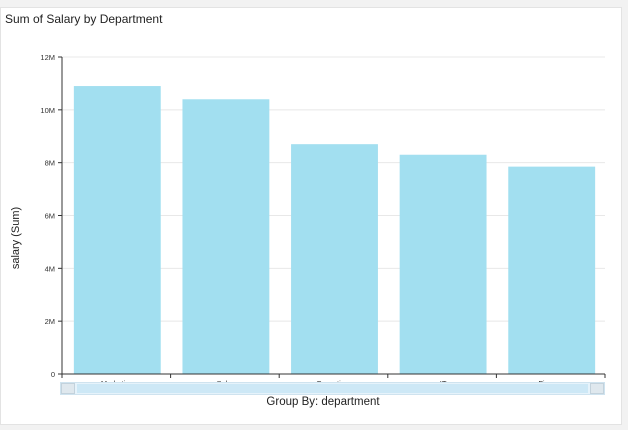 The height and width of the screenshot is (430, 628). Describe the element at coordinates (597, 388) in the screenshot. I see `scroll-right-button` at that location.